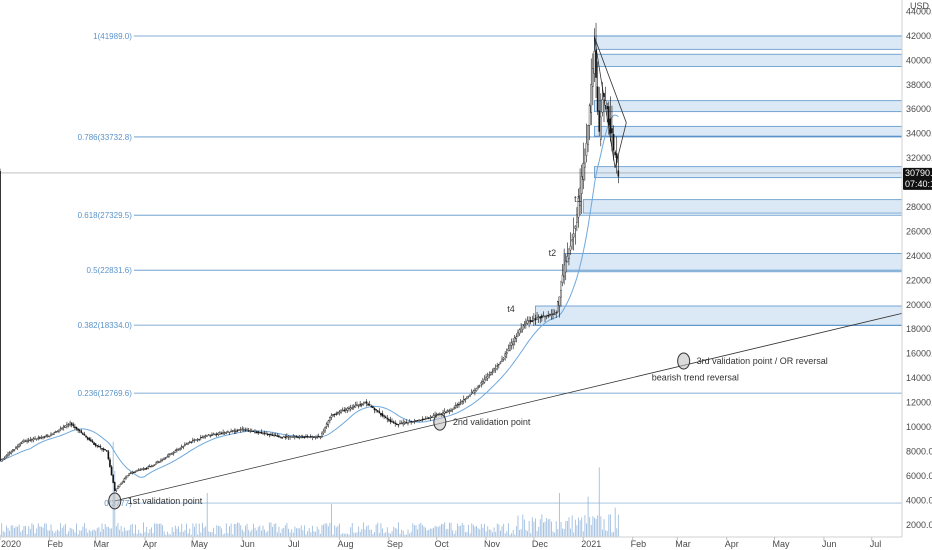 This screenshot has height=550, width=932. Describe the element at coordinates (829, 544) in the screenshot. I see `x-tick-label: Jun` at that location.